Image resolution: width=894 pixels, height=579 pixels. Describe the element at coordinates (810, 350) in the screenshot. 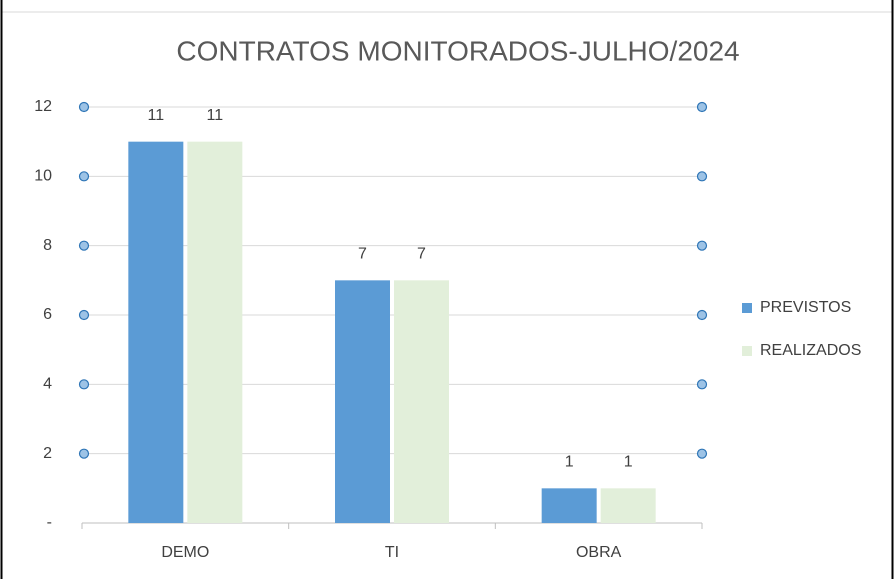

I see `legend-label: REALIZADOS` at that location.